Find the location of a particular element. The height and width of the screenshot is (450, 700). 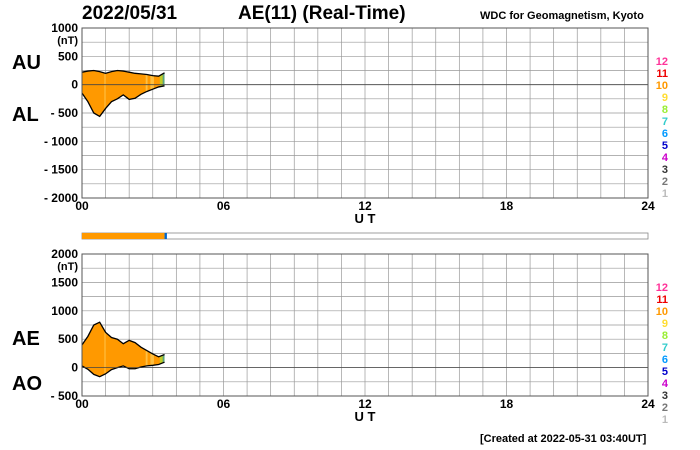

series-line-au is located at coordinates (123, 73).